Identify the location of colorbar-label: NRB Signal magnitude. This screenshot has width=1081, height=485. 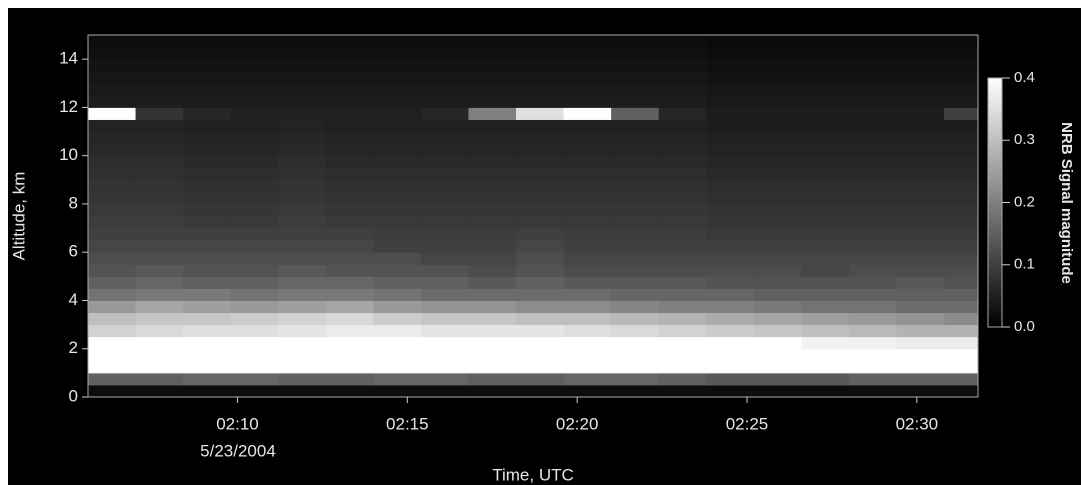
(1066, 203).